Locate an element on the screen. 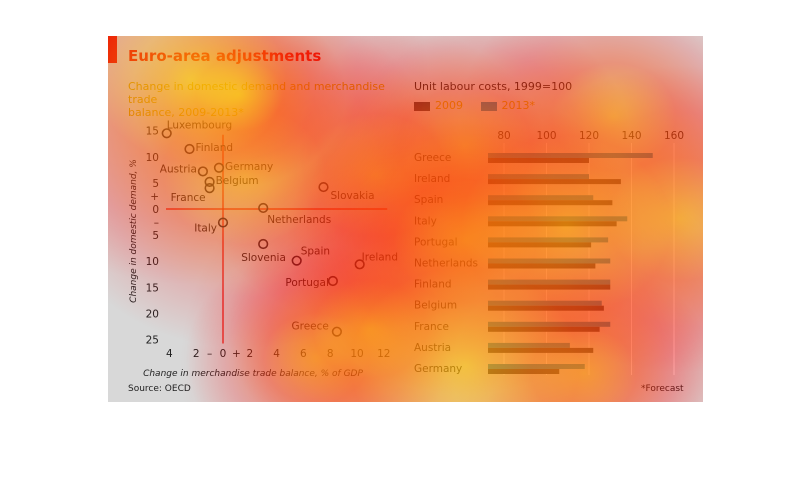 The image size is (810, 496). bar-x-tick-label: 140 is located at coordinates (631, 136).